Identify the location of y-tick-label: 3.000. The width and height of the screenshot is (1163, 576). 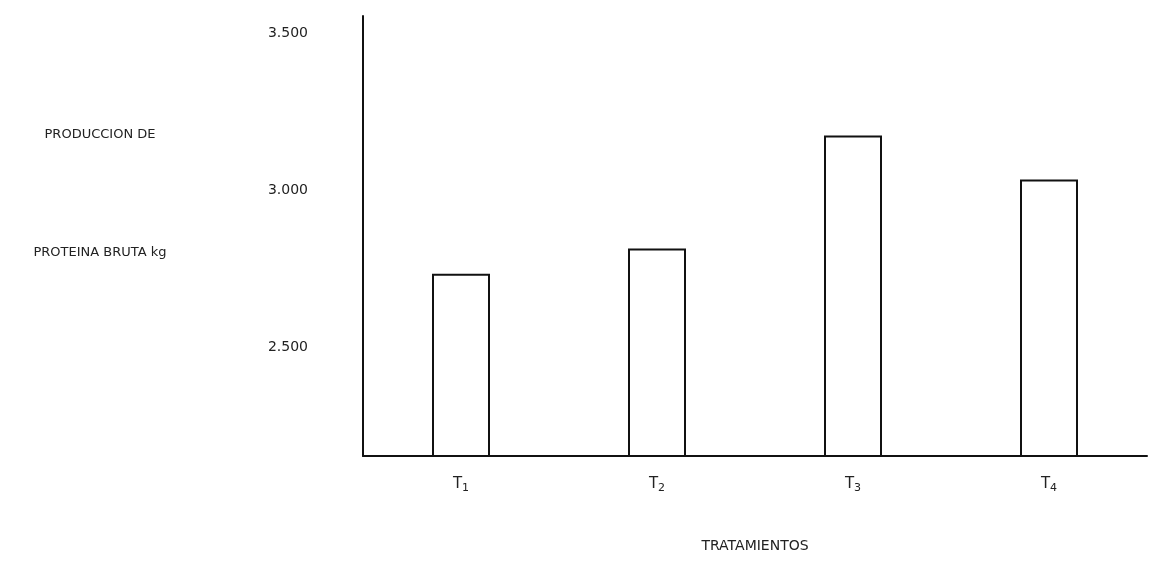
(287, 188).